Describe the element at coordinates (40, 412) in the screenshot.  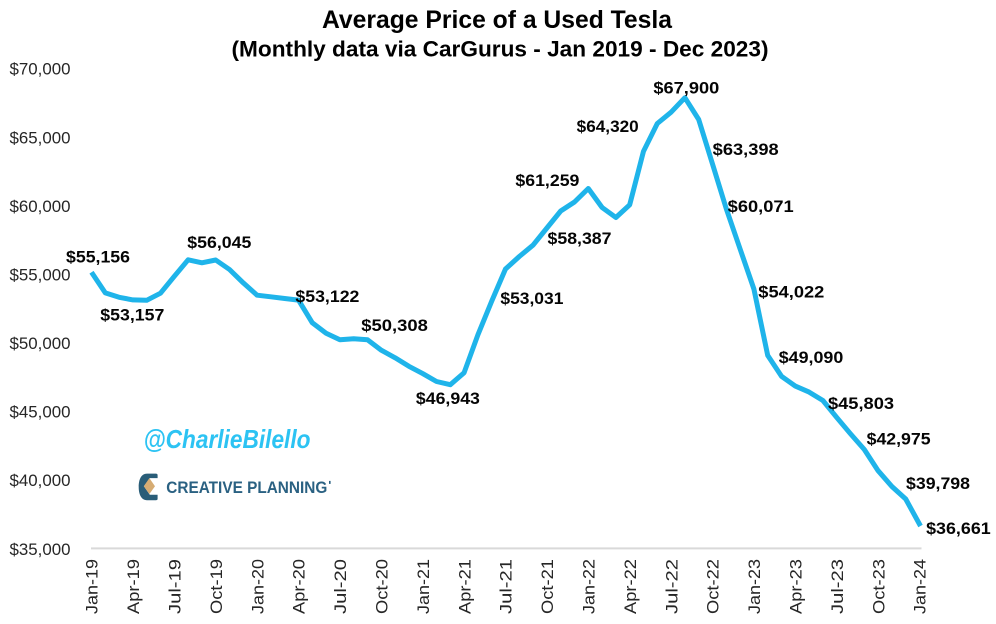
I see `svg-text: $45,000` at that location.